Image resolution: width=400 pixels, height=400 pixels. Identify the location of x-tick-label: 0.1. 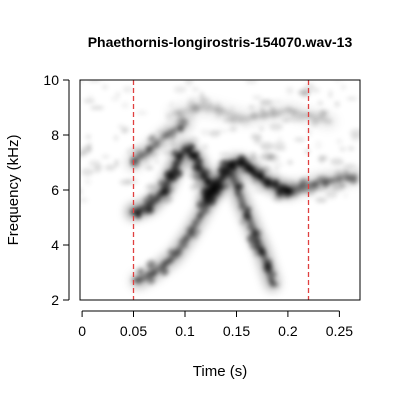
(185, 331).